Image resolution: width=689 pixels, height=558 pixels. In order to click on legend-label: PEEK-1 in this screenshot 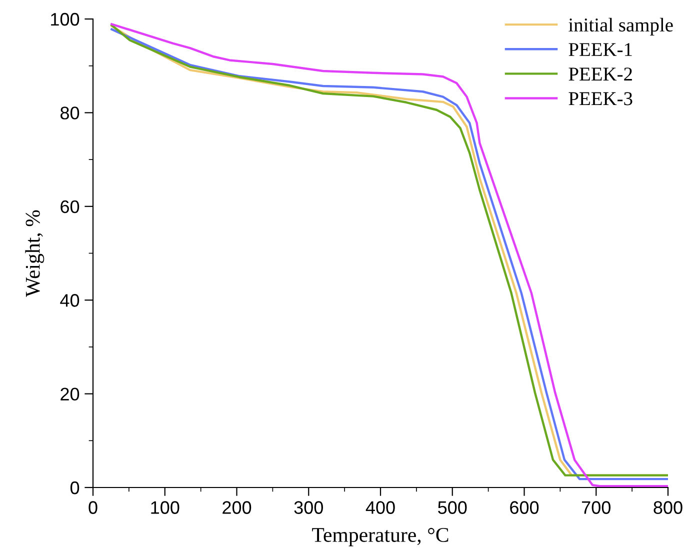, I will do `click(600, 49)`.